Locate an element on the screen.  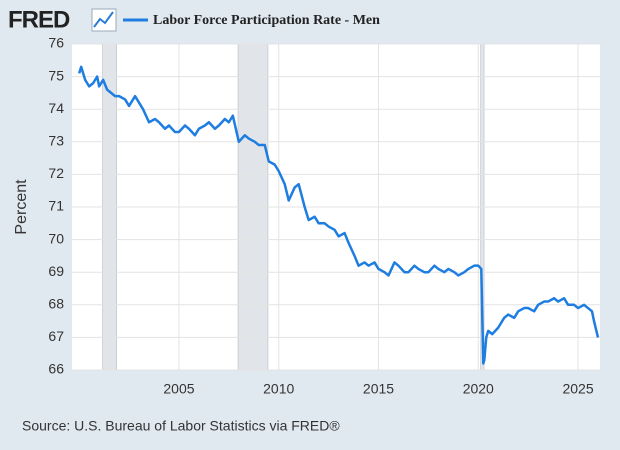
x-tick-label: 2015 is located at coordinates (378, 389).